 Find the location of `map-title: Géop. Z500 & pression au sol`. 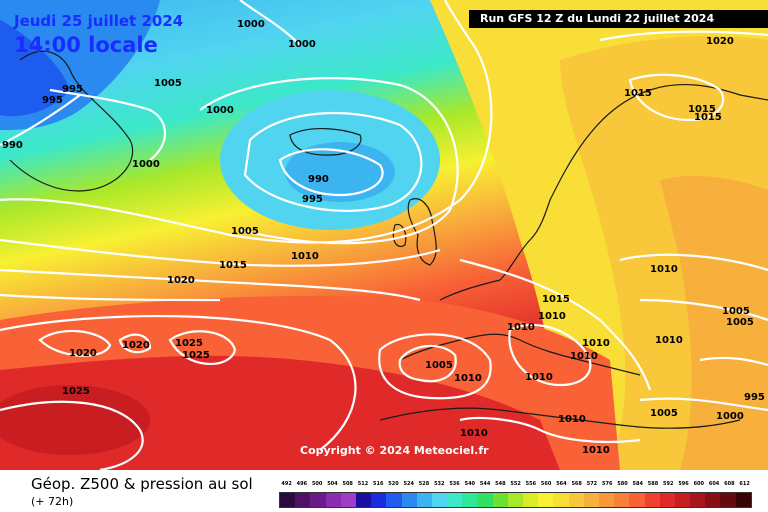

map-title: Géop. Z500 & pression au sol is located at coordinates (142, 484).